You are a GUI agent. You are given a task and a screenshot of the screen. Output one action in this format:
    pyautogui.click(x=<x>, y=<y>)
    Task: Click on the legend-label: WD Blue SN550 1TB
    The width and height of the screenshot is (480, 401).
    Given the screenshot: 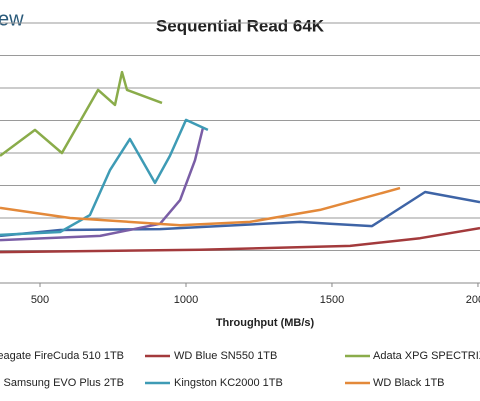 What is the action you would take?
    pyautogui.click(x=225, y=356)
    